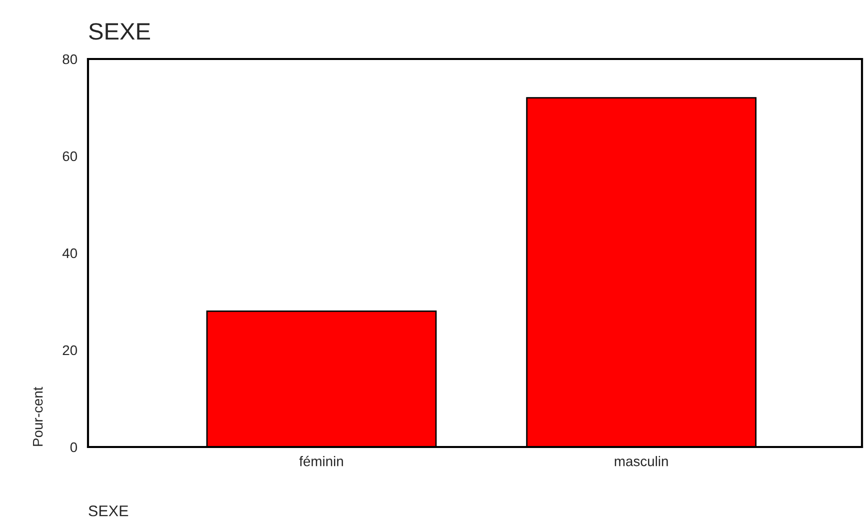  What do you see at coordinates (108, 510) in the screenshot?
I see `x-axis-title: SEXE` at bounding box center [108, 510].